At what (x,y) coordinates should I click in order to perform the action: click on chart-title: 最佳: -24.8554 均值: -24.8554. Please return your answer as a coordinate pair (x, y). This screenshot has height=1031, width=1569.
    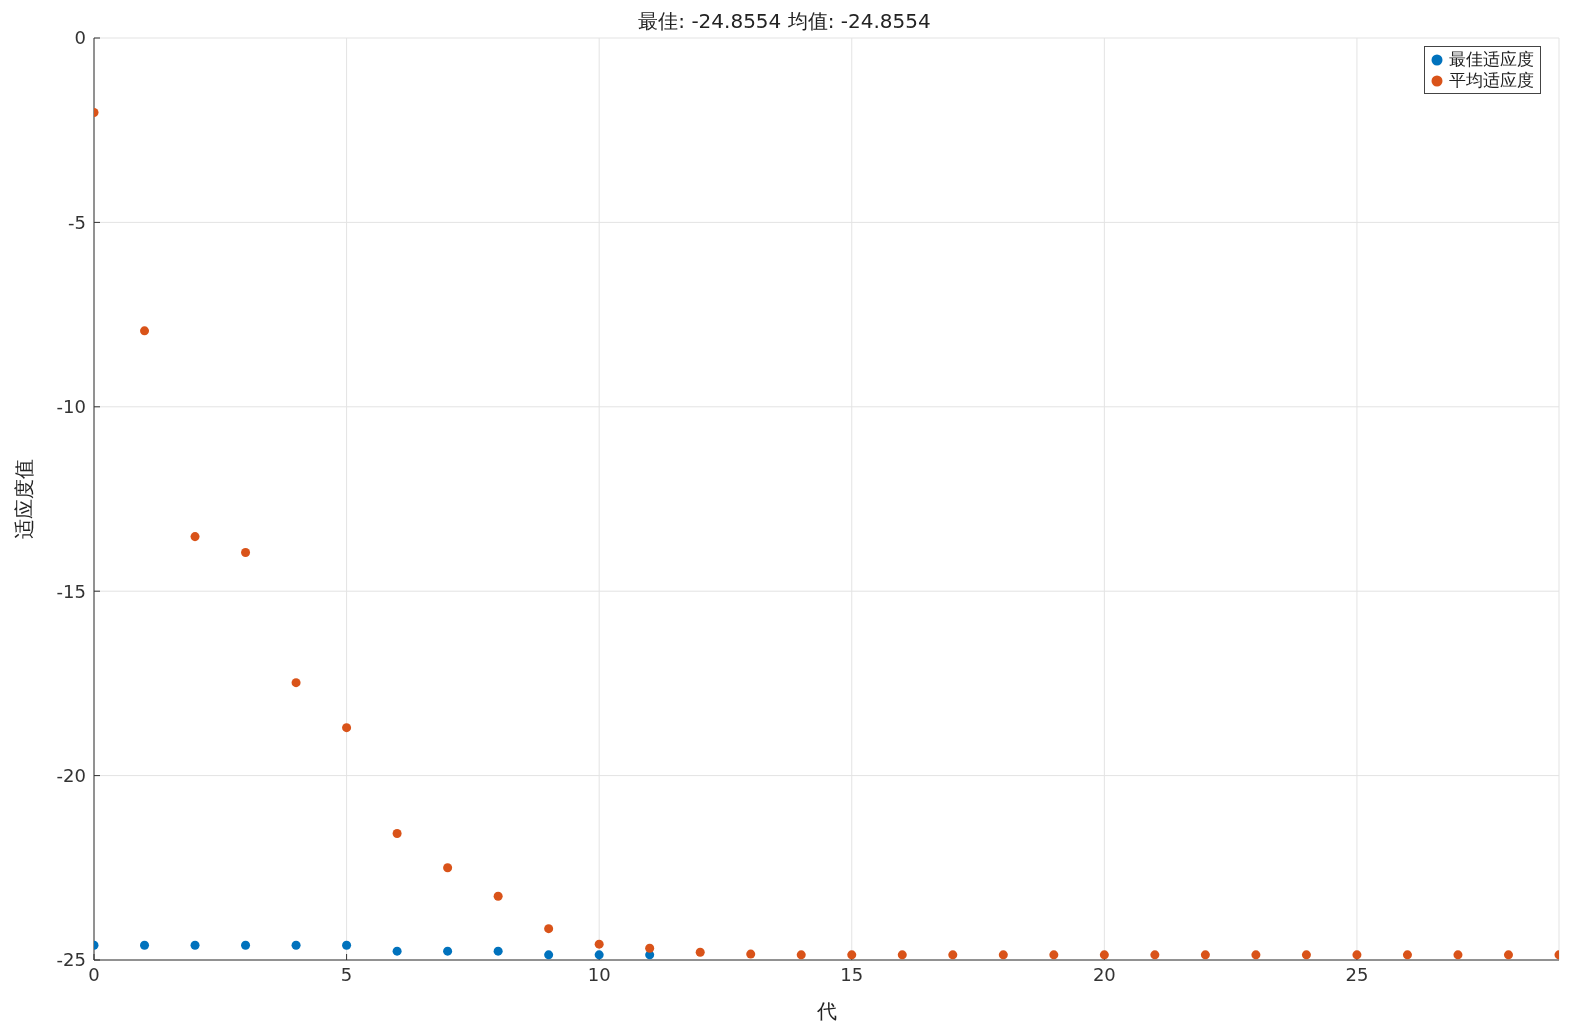
    Looking at the image, I should click on (784, 21).